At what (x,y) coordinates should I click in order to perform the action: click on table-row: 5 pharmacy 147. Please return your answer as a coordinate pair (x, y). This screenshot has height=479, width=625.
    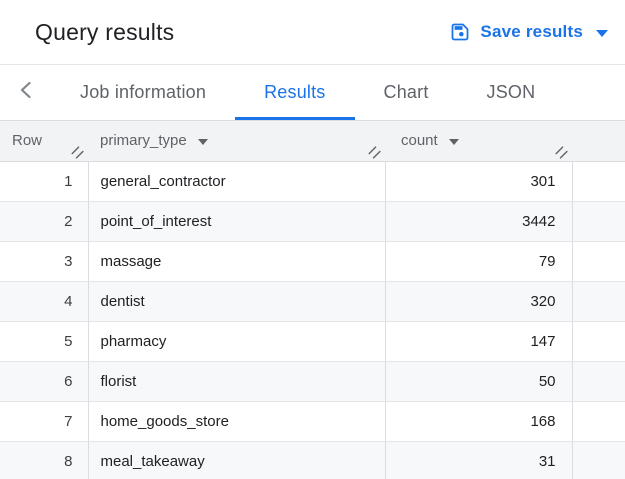
    Looking at the image, I should click on (312, 341).